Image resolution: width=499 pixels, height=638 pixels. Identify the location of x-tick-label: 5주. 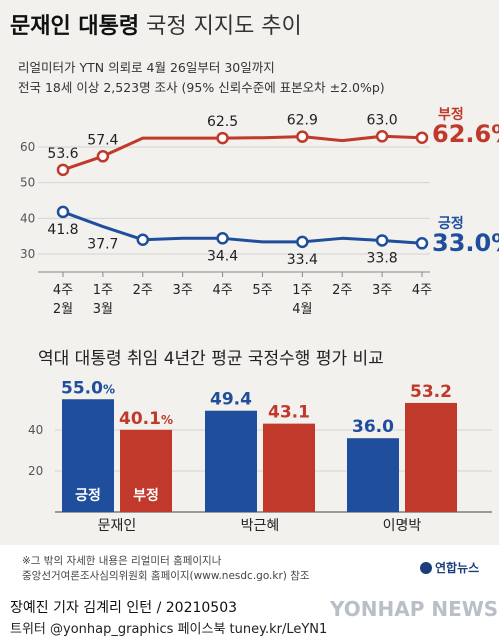
(262, 290).